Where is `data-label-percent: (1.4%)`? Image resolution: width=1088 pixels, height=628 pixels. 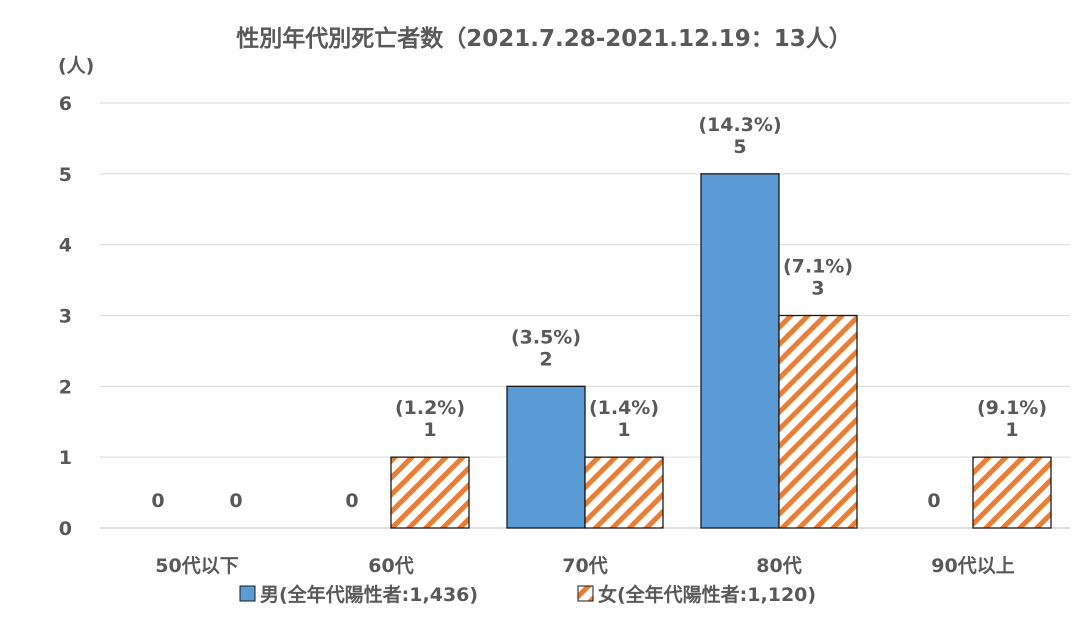 data-label-percent: (1.4%) is located at coordinates (624, 408).